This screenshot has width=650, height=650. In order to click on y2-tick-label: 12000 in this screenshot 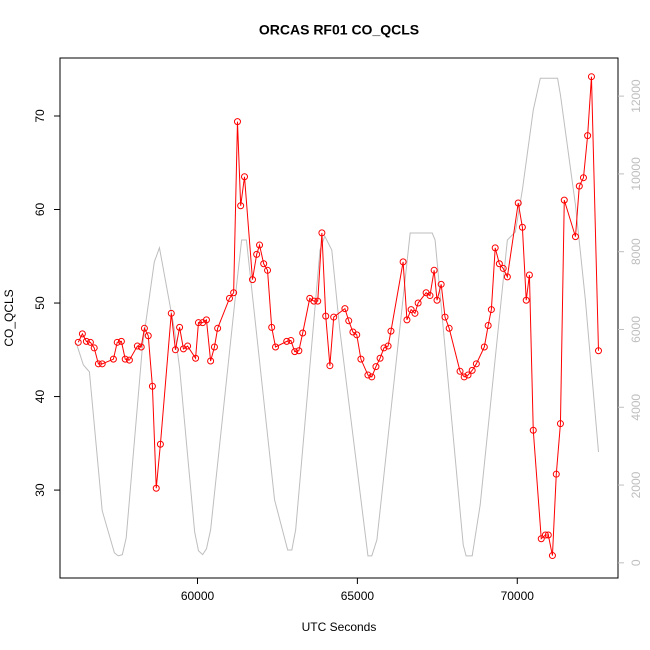, I will do `click(636, 96)`.